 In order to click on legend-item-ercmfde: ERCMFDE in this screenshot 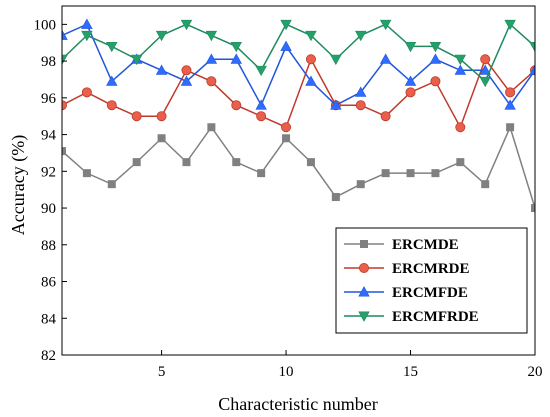, I will do `click(406, 293)`.